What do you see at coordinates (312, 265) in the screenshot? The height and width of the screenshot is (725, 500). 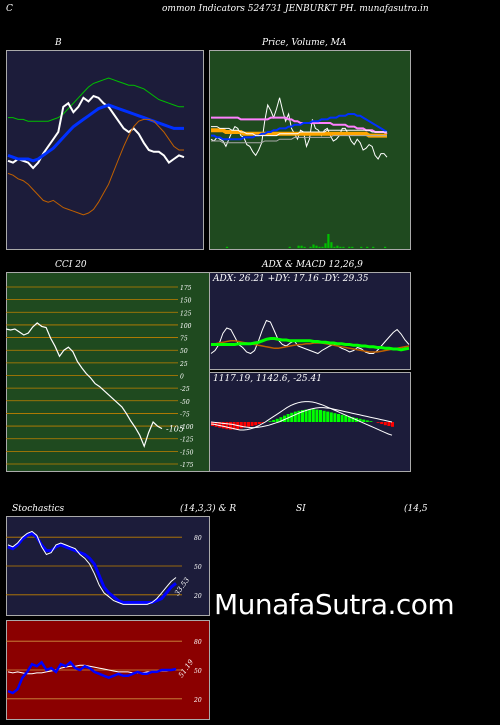 I see `adx-macd-title: ADX & MACD 12,26,9` at bounding box center [312, 265].